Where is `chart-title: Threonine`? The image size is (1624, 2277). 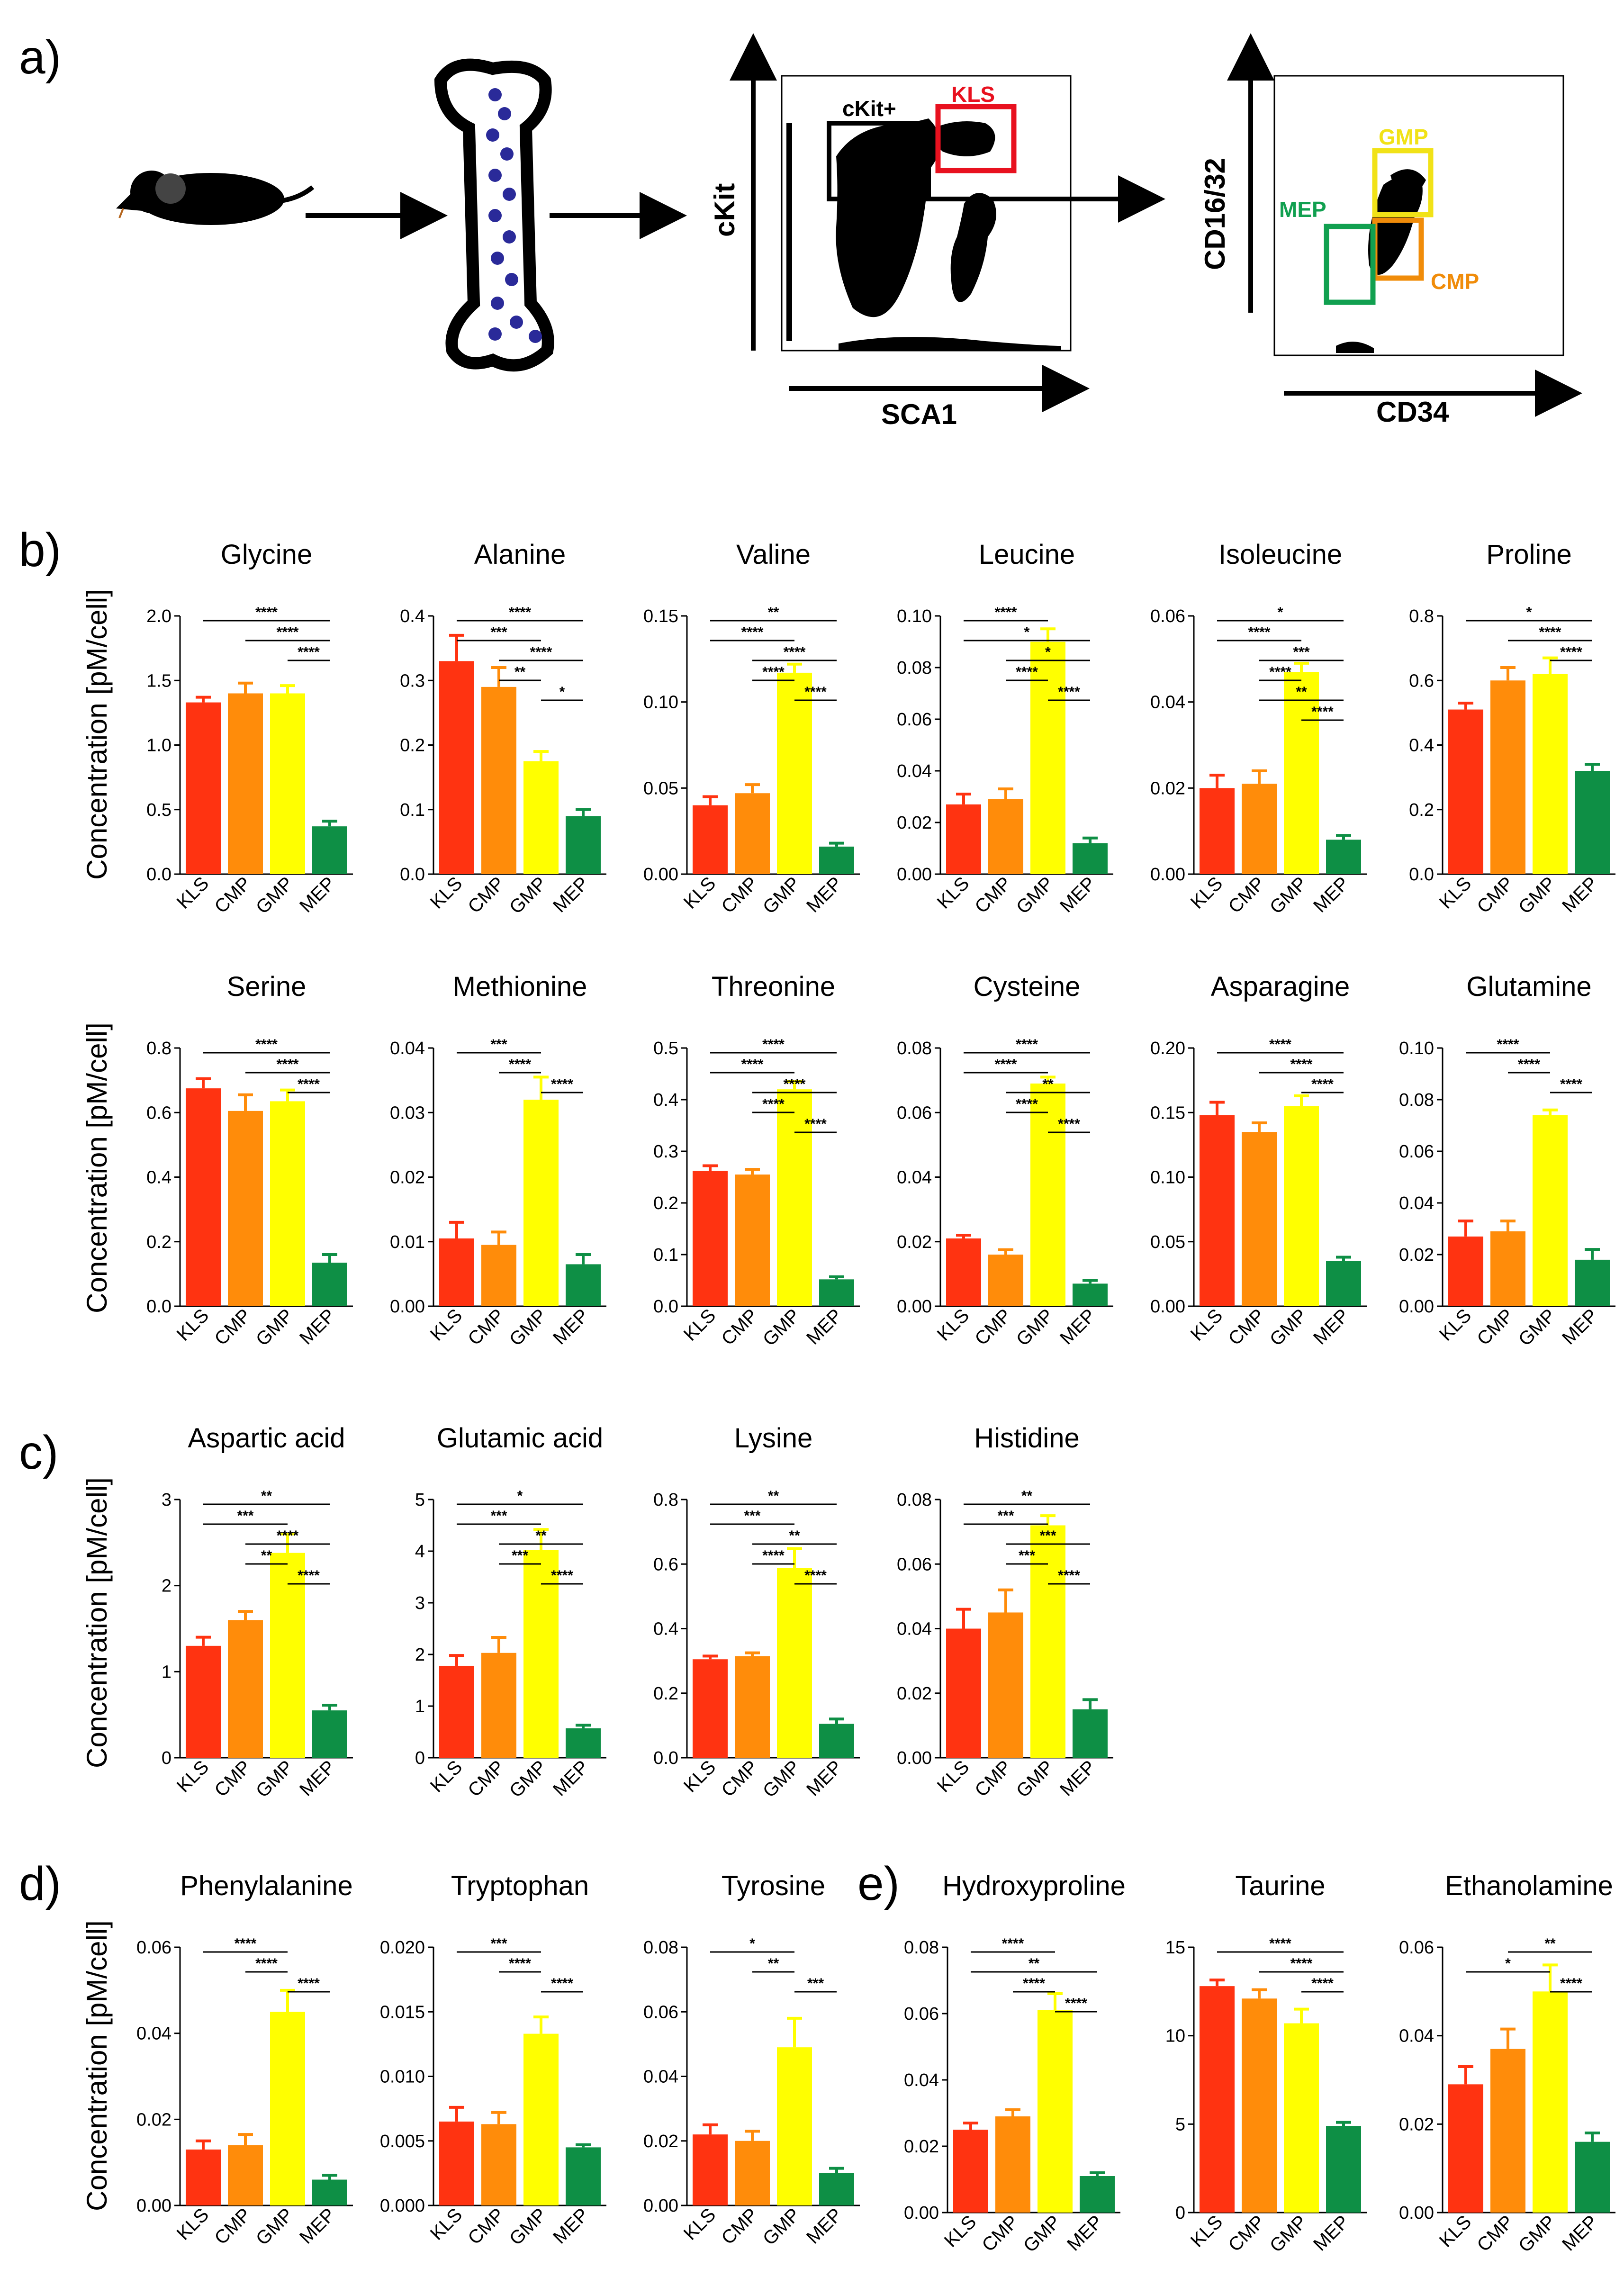 chart-title: Threonine is located at coordinates (773, 986).